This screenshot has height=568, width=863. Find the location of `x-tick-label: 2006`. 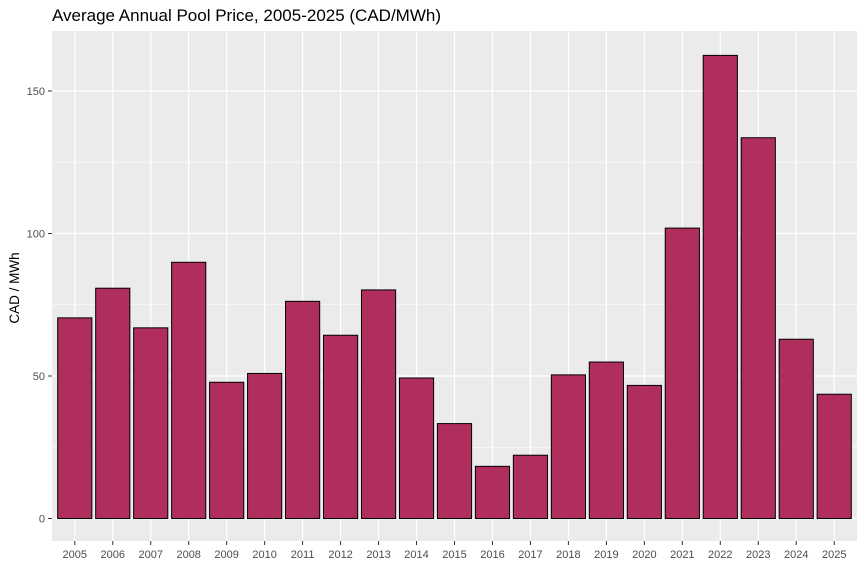

x-tick-label: 2006 is located at coordinates (113, 555).